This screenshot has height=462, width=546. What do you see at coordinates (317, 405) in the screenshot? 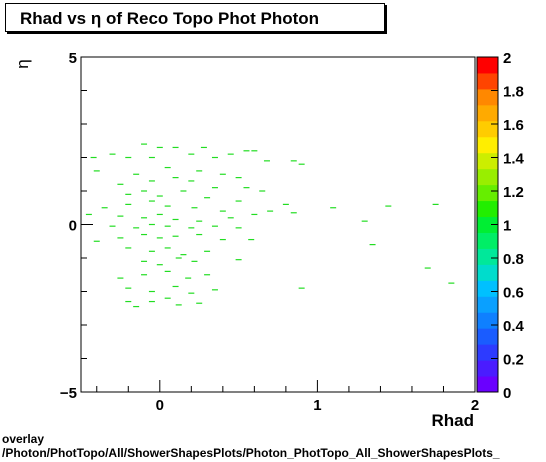
I see `x-tick-label: 1` at bounding box center [317, 405].